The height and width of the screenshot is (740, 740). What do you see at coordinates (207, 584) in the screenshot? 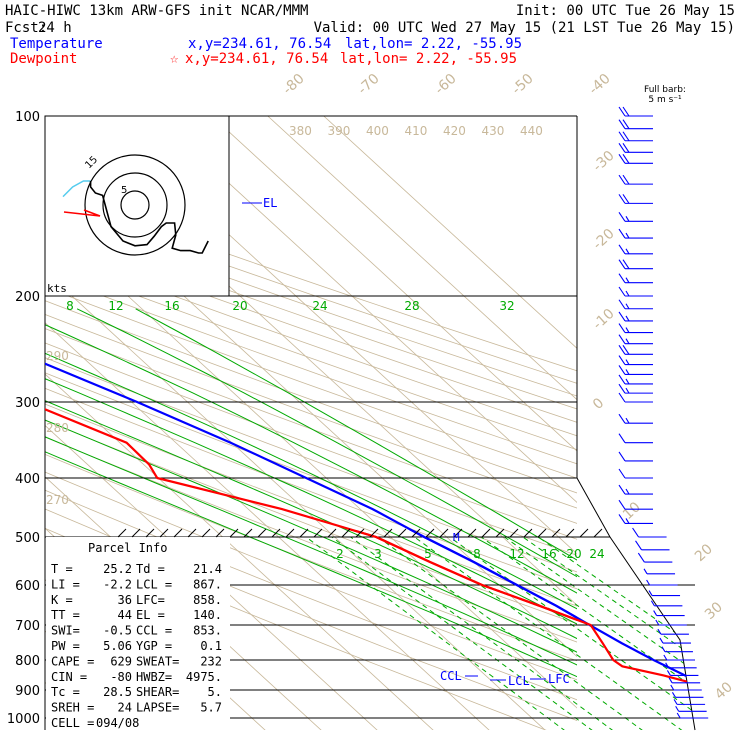
I see `parcel-info-cell: 867.` at bounding box center [207, 584].